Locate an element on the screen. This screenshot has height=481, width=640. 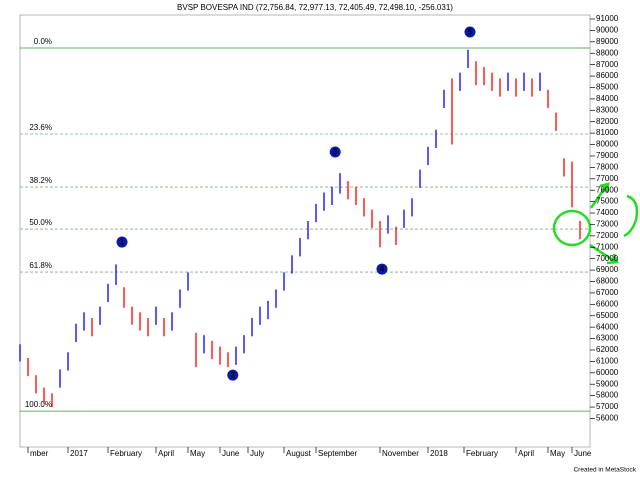
y-tick-label: 90000 is located at coordinates (607, 30).